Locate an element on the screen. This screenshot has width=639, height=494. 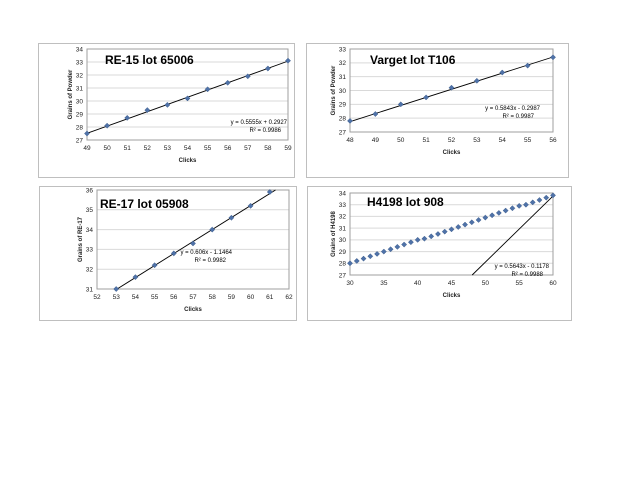
r-squared-label: R² = 0.9986 is located at coordinates (265, 131).